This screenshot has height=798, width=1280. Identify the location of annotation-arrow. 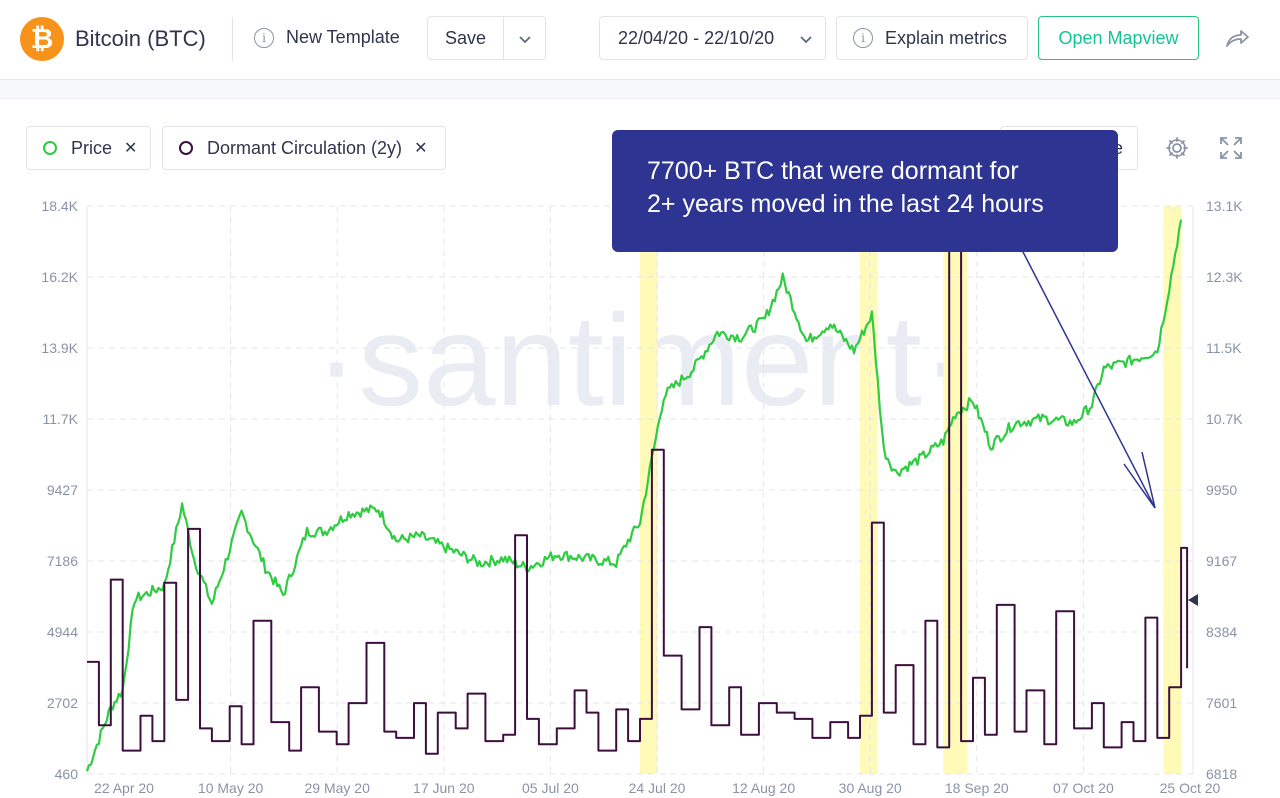
(1088, 379).